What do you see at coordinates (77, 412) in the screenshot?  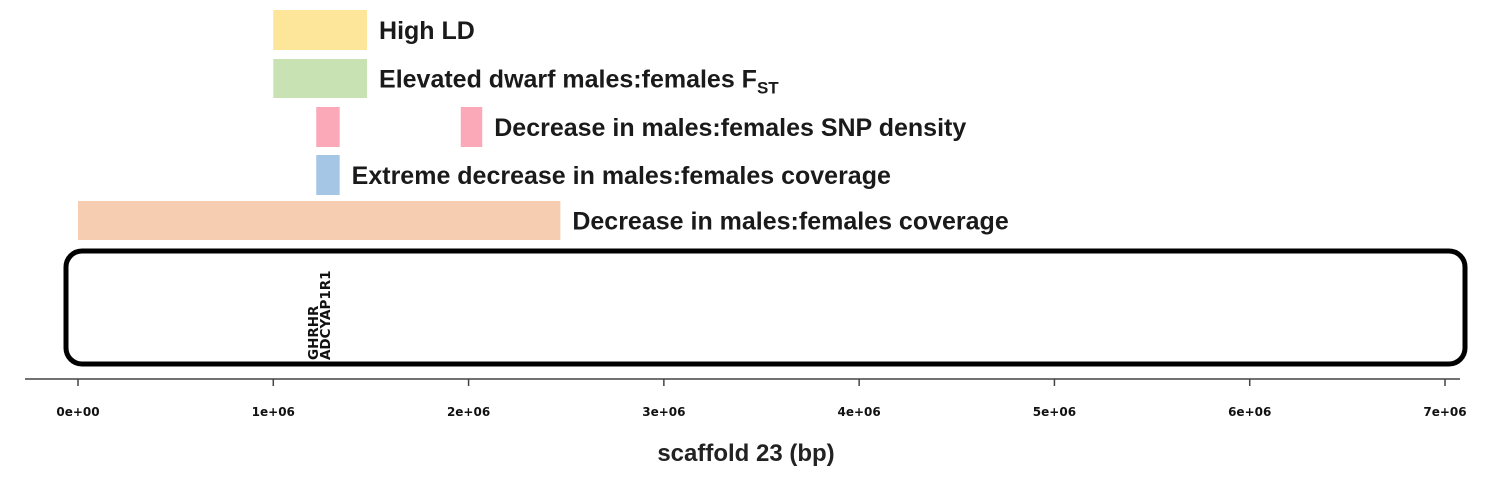 I see `x-tick-label-0: 0e+00` at bounding box center [77, 412].